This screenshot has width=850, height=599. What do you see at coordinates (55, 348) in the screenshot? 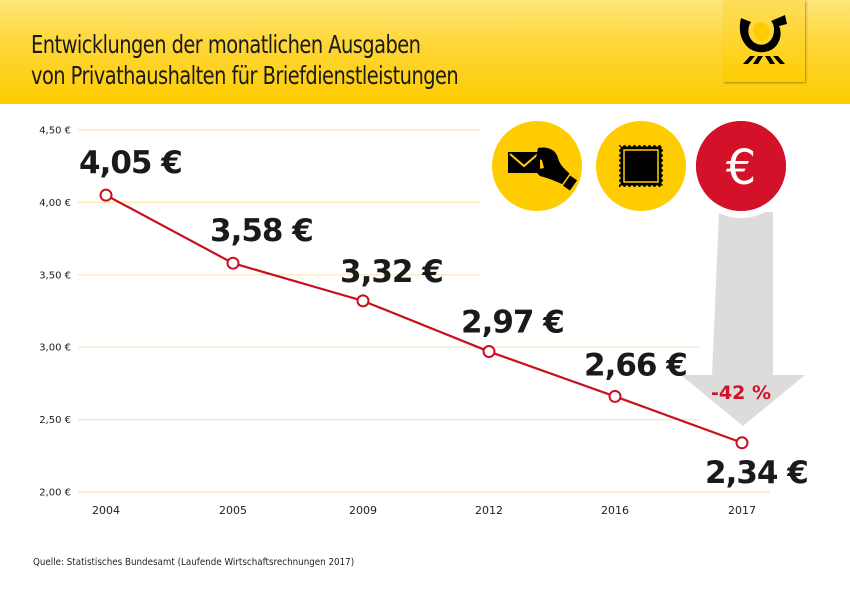
I see `y-tick-label: 3,00 €` at bounding box center [55, 348].